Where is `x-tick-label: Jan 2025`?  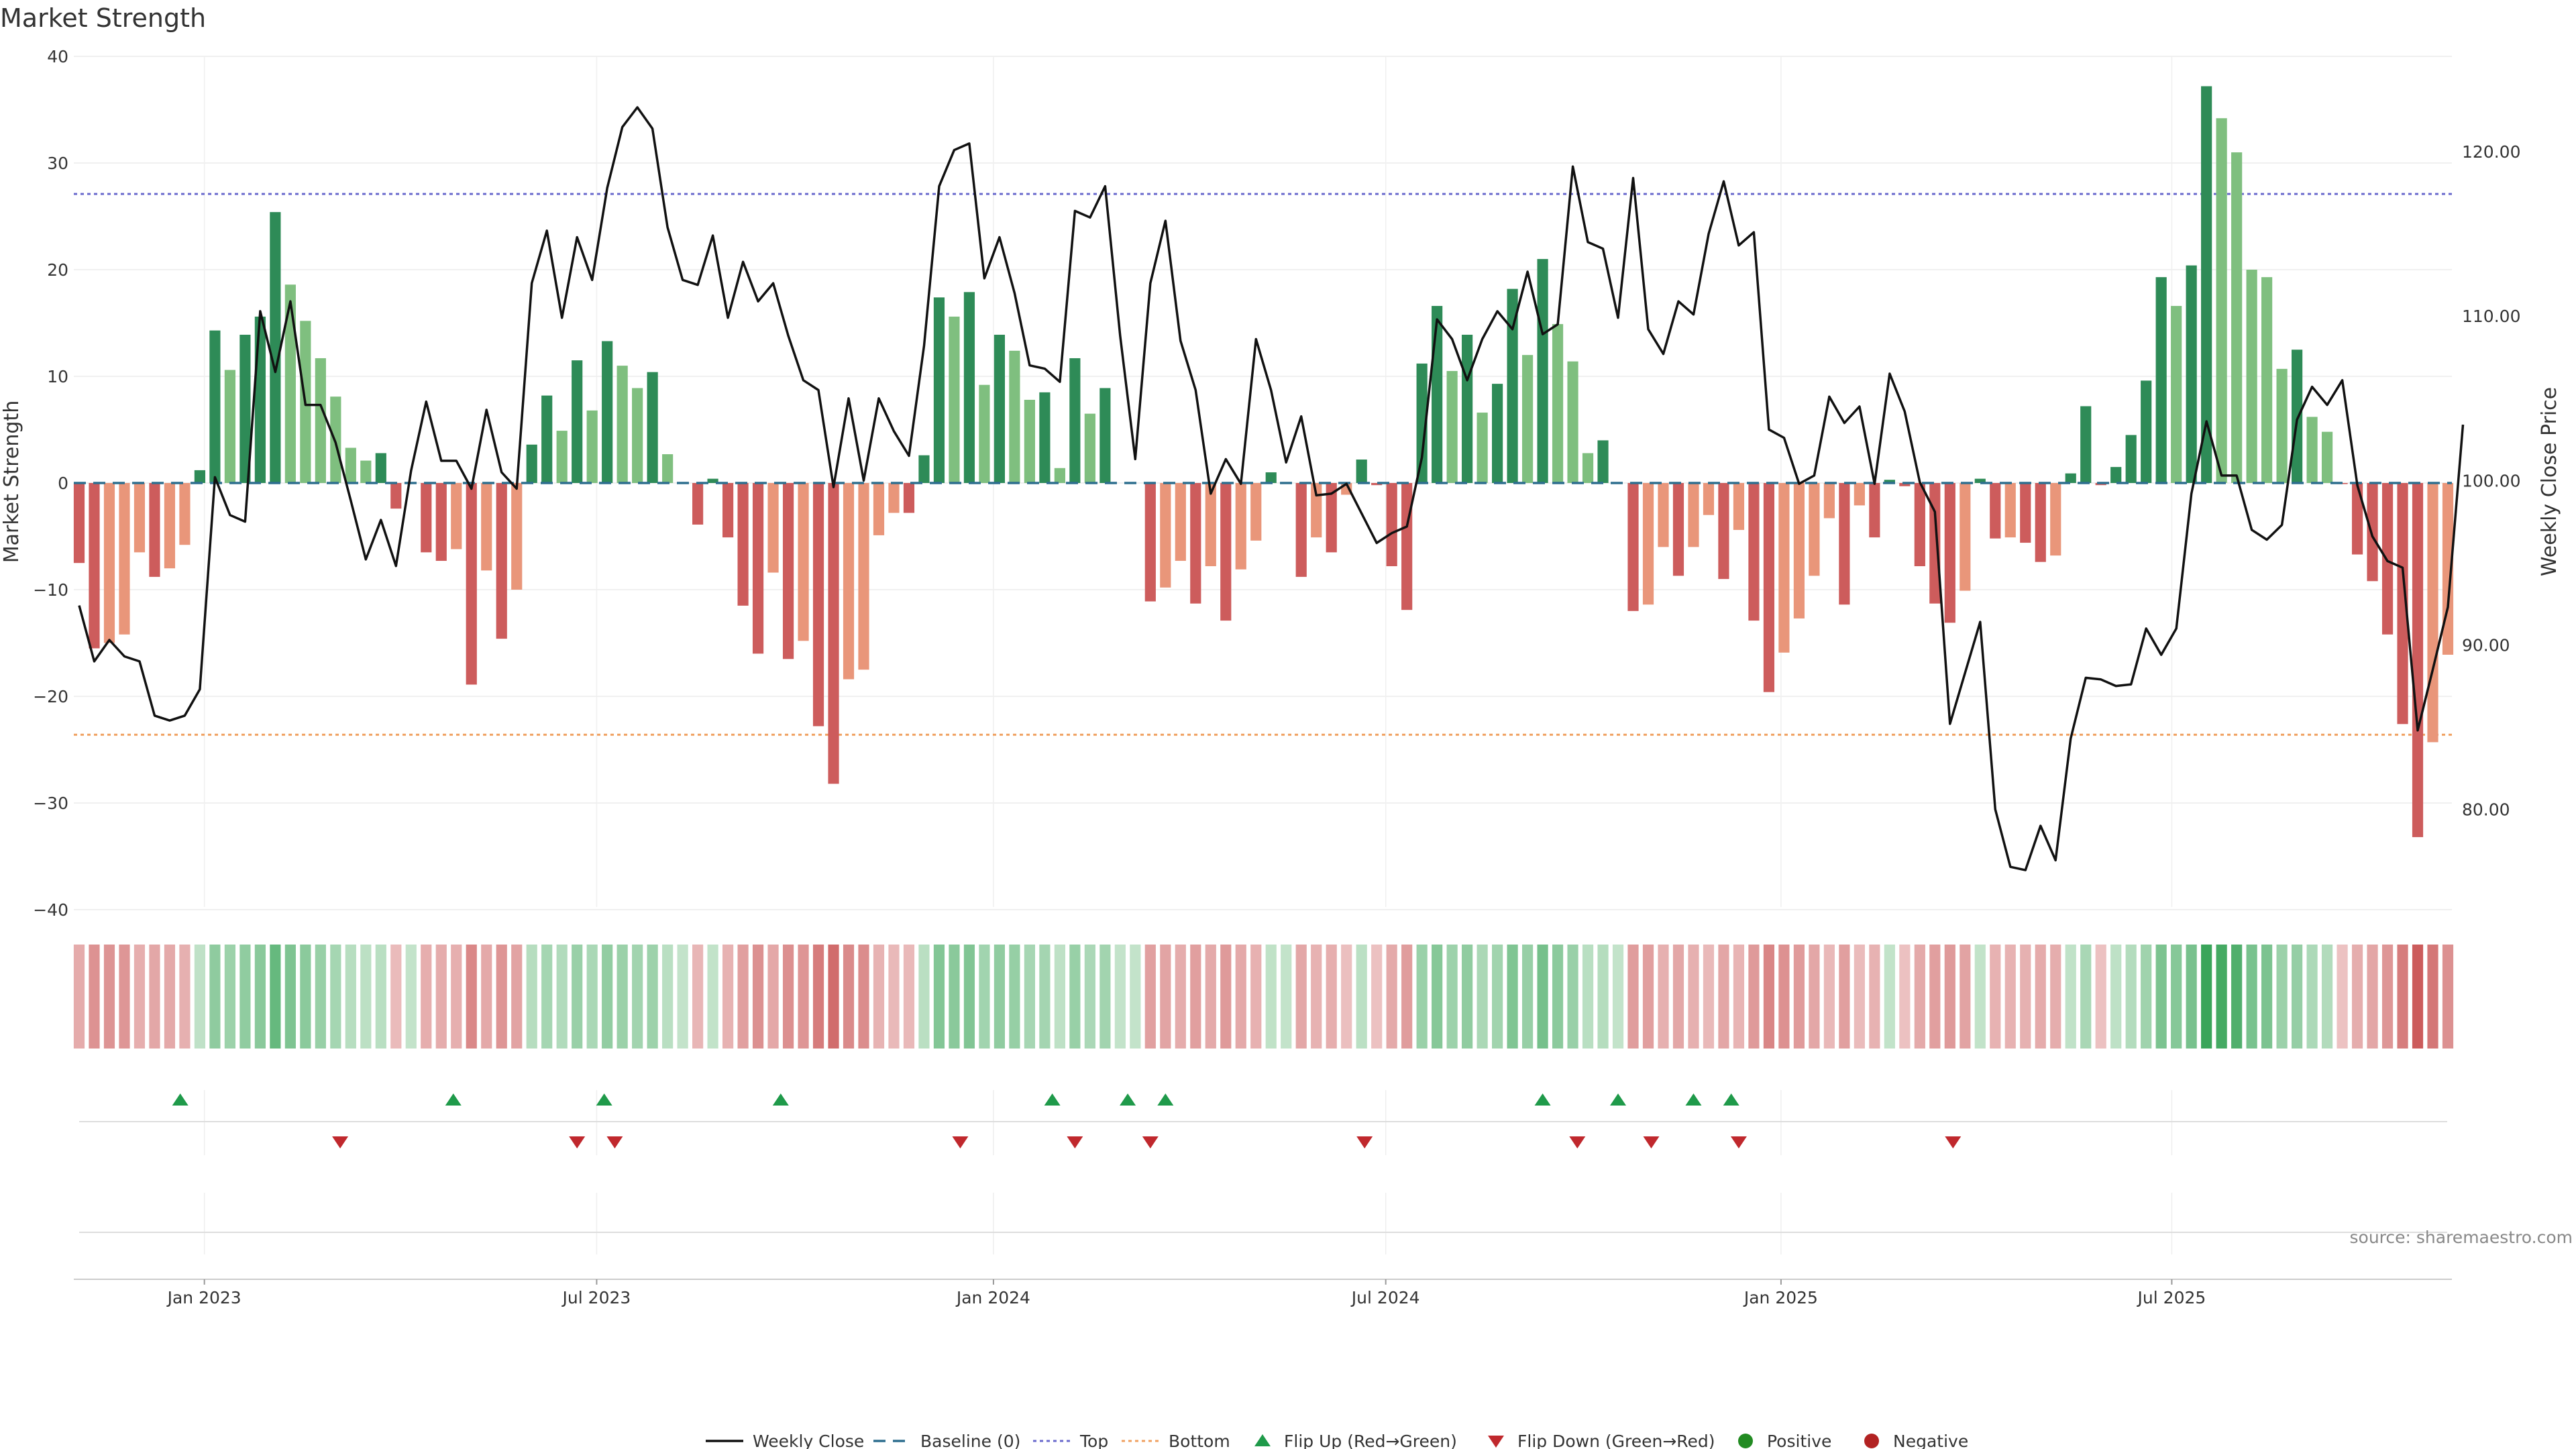 x-tick-label: Jan 2025 is located at coordinates (1780, 1297).